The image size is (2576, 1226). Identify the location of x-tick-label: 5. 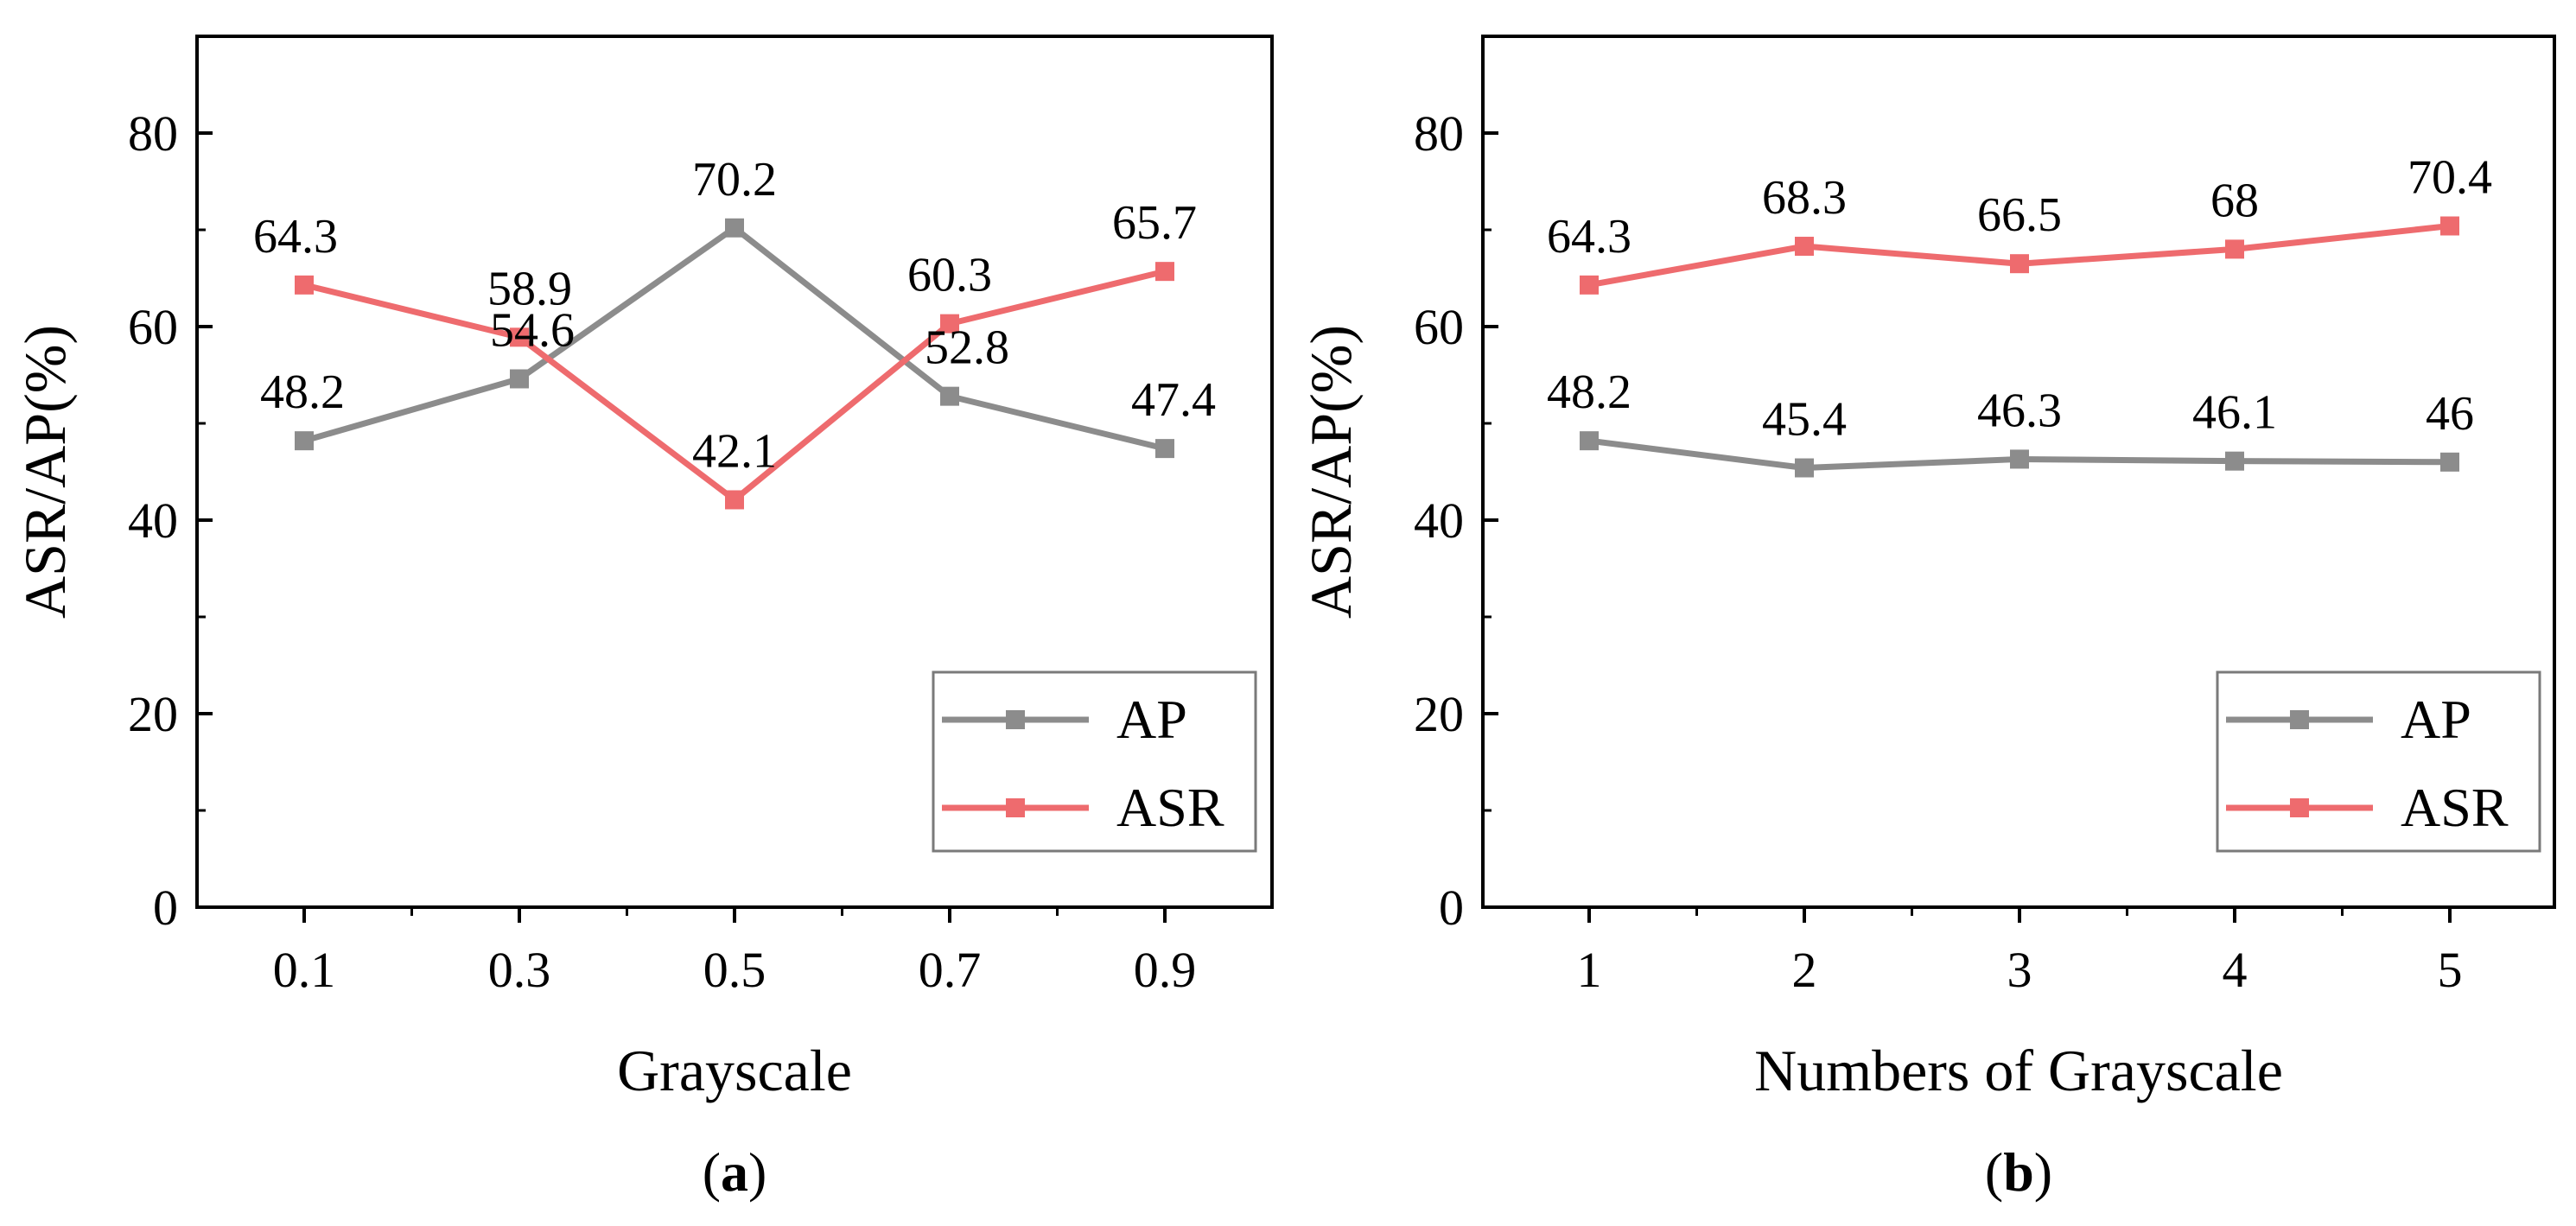
(2450, 970).